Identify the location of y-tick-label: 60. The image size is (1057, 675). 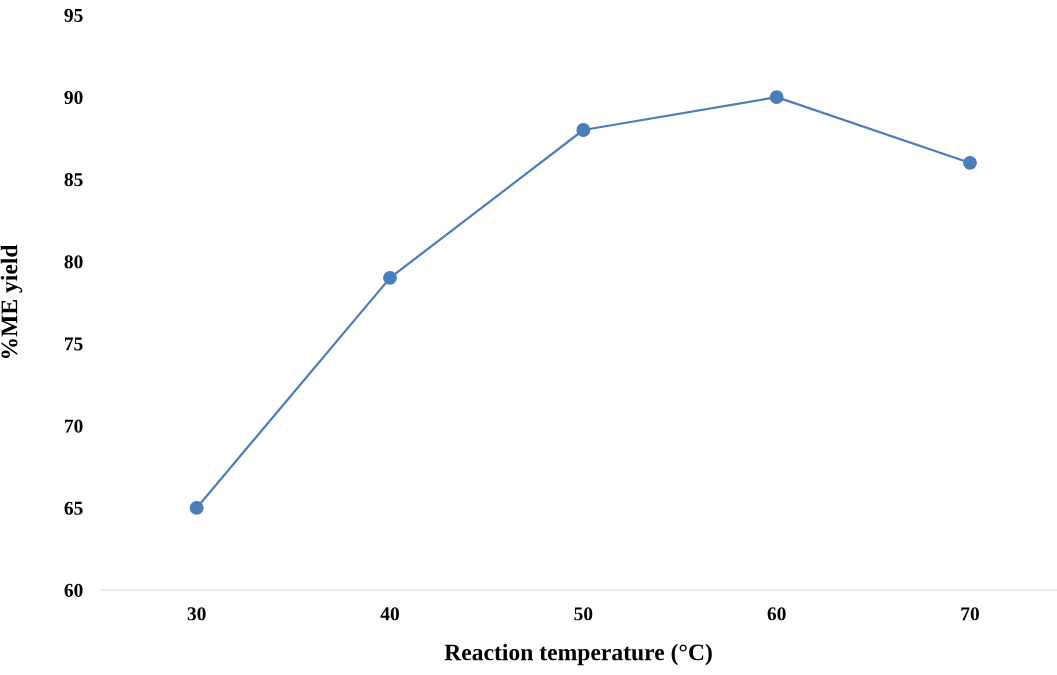
(73, 590).